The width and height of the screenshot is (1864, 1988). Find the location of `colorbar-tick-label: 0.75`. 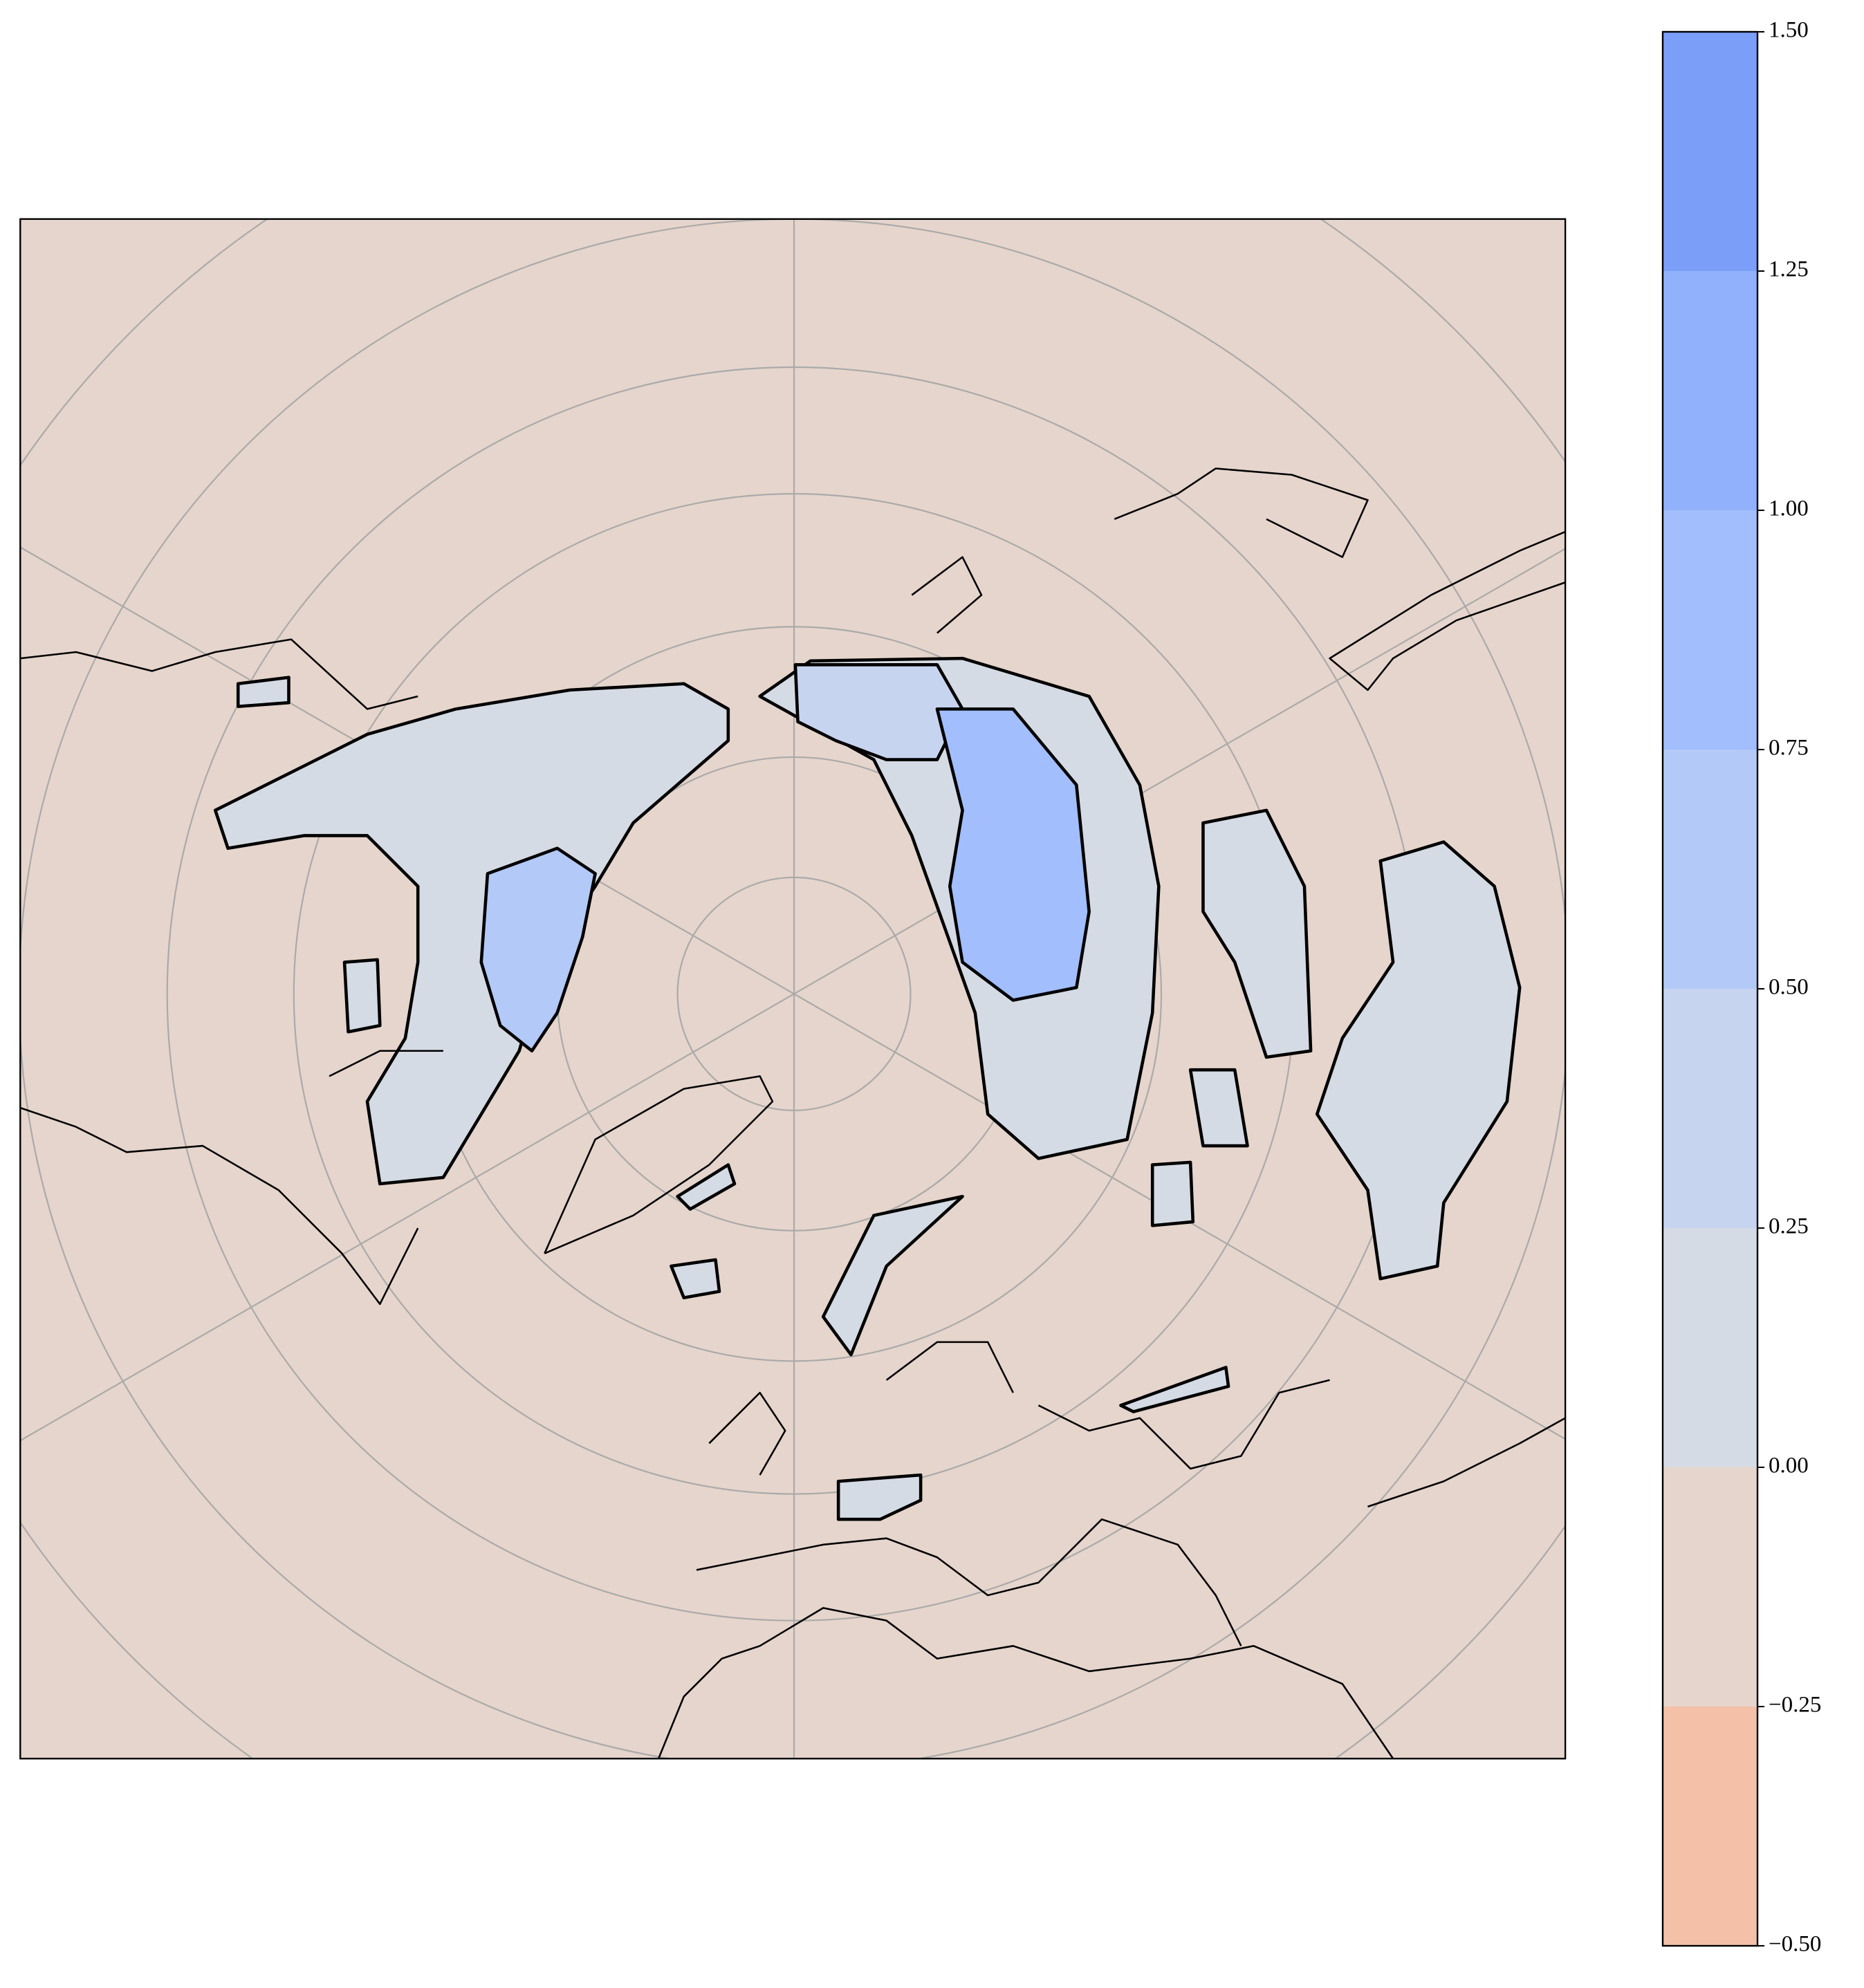

colorbar-tick-label: 0.75 is located at coordinates (1789, 748).